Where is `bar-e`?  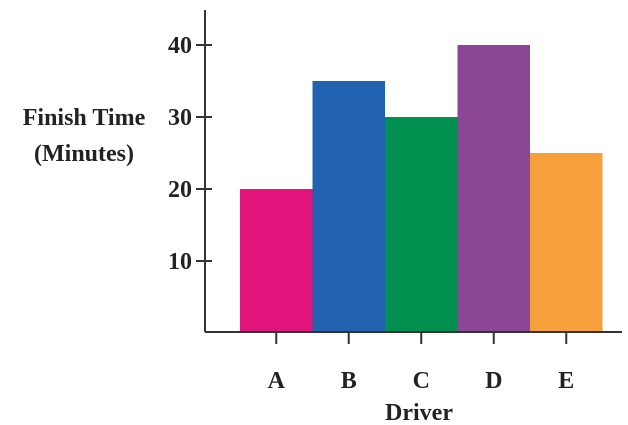
bar-e is located at coordinates (566, 242).